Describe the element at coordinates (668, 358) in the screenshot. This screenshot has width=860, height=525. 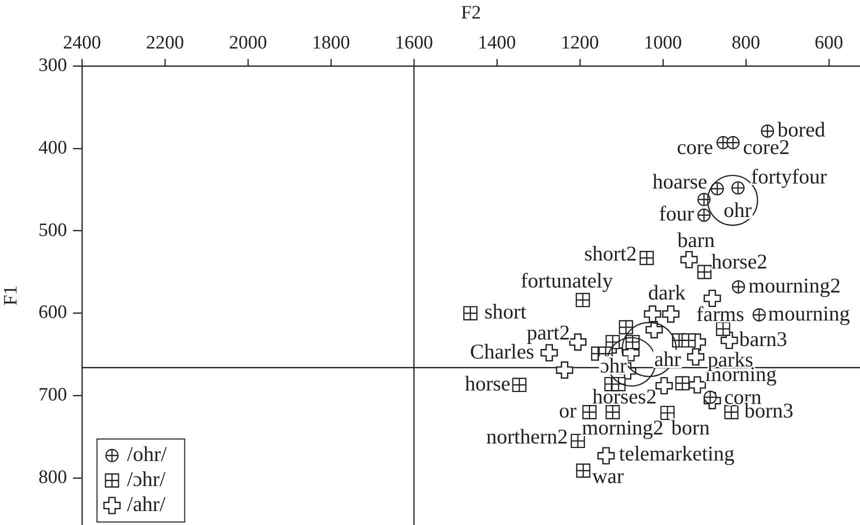
I see `data-label: ahr` at that location.